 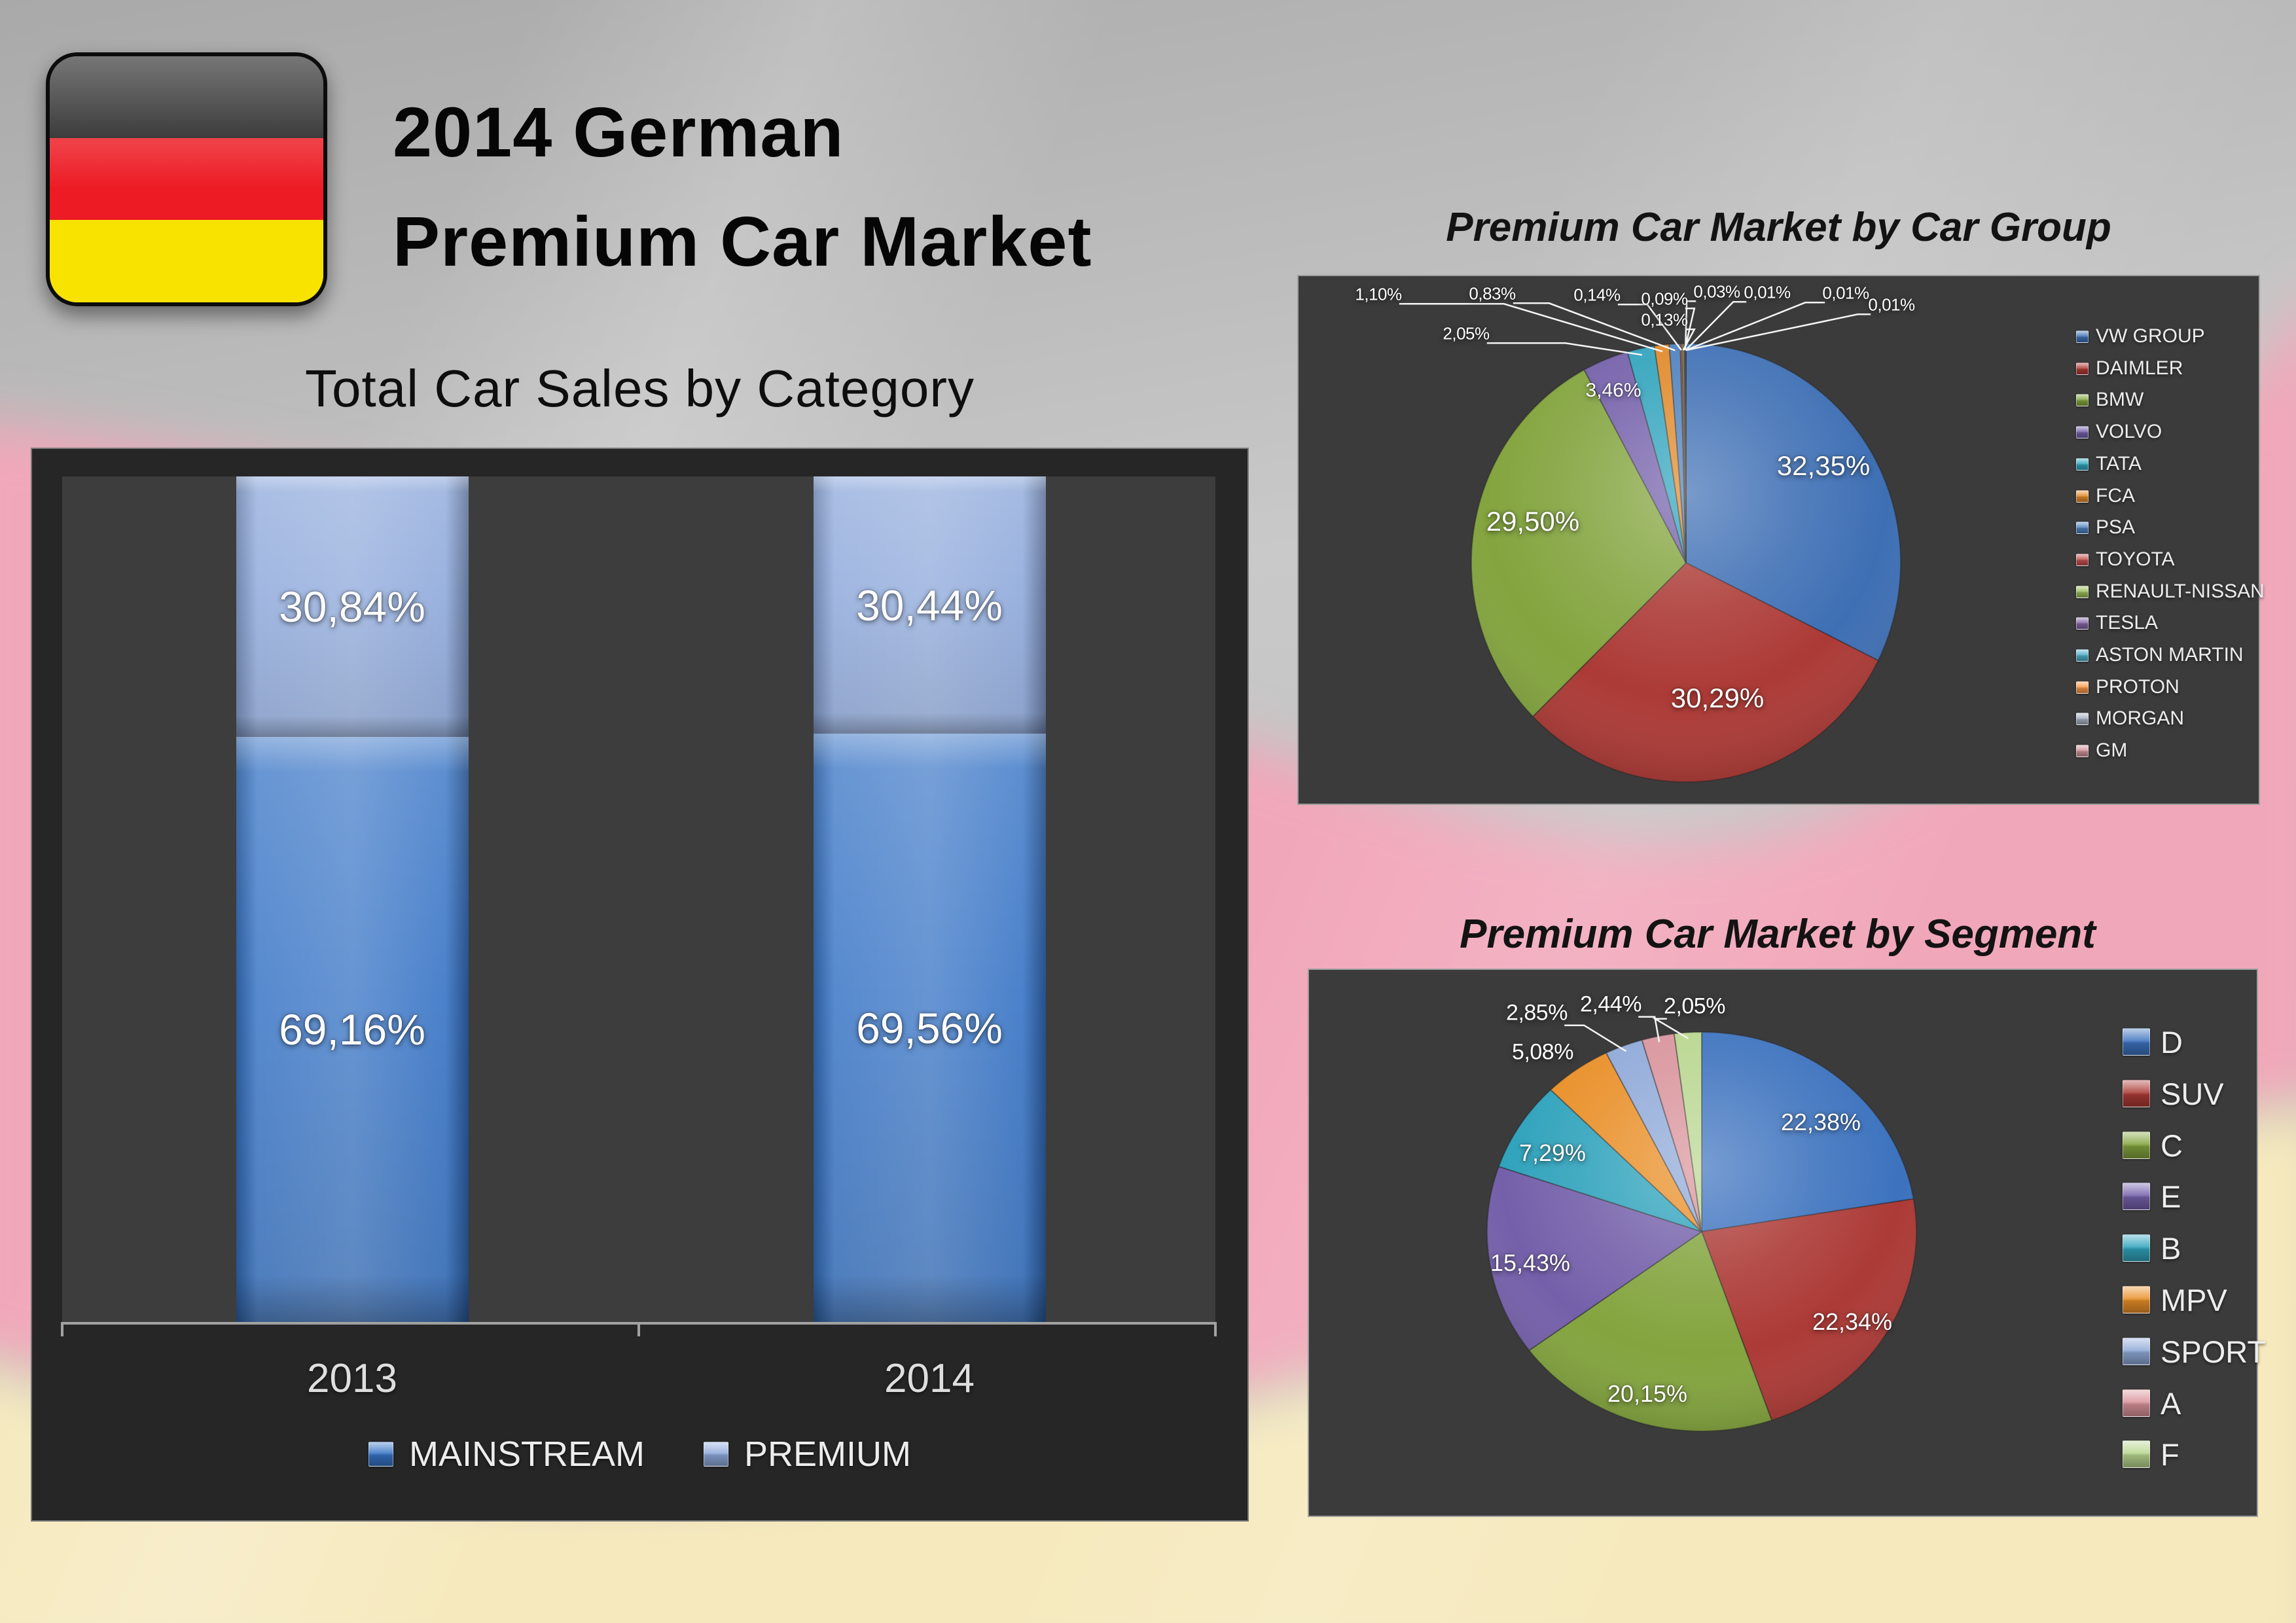 What do you see at coordinates (2172, 1042) in the screenshot?
I see `legend-label: D` at bounding box center [2172, 1042].